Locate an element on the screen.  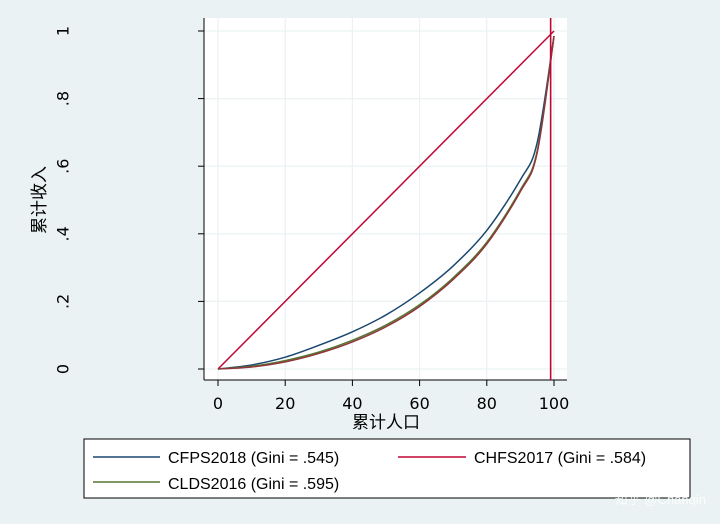
y-tick-label: 1 is located at coordinates (63, 31).